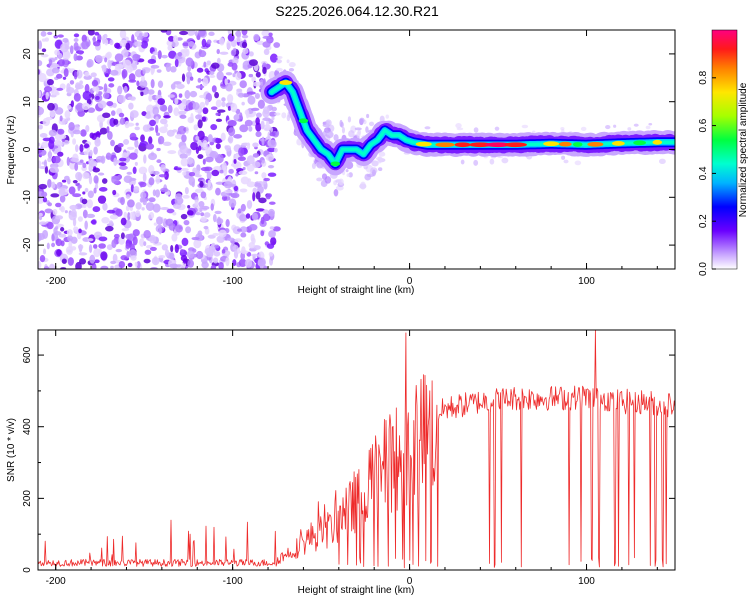 The image size is (750, 605). Describe the element at coordinates (27, 54) in the screenshot. I see `y-tick-label: 20` at that location.